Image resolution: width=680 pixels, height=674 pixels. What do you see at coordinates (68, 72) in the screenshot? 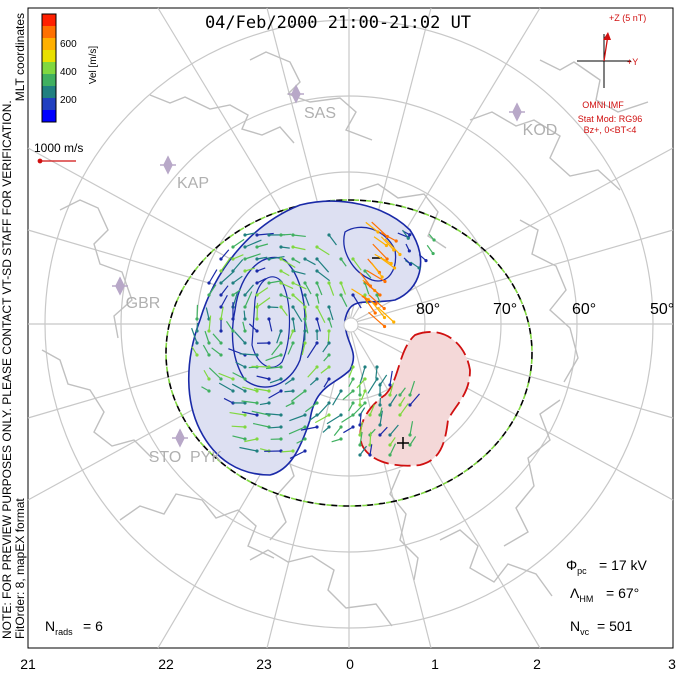
I see `colorbar-tick-400: 400` at bounding box center [68, 72].